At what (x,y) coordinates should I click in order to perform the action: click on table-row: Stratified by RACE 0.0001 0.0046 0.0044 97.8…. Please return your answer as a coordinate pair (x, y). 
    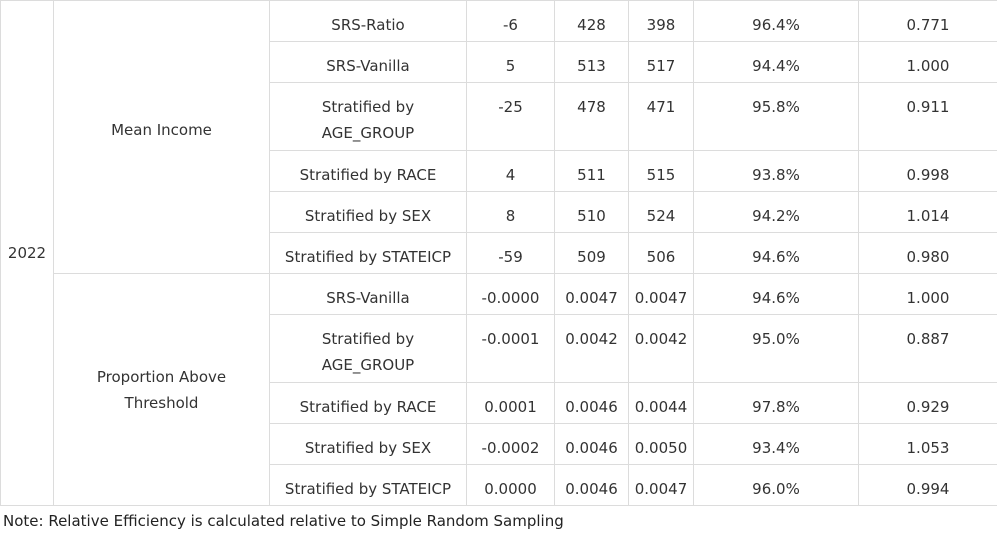
    Looking at the image, I should click on (499, 403).